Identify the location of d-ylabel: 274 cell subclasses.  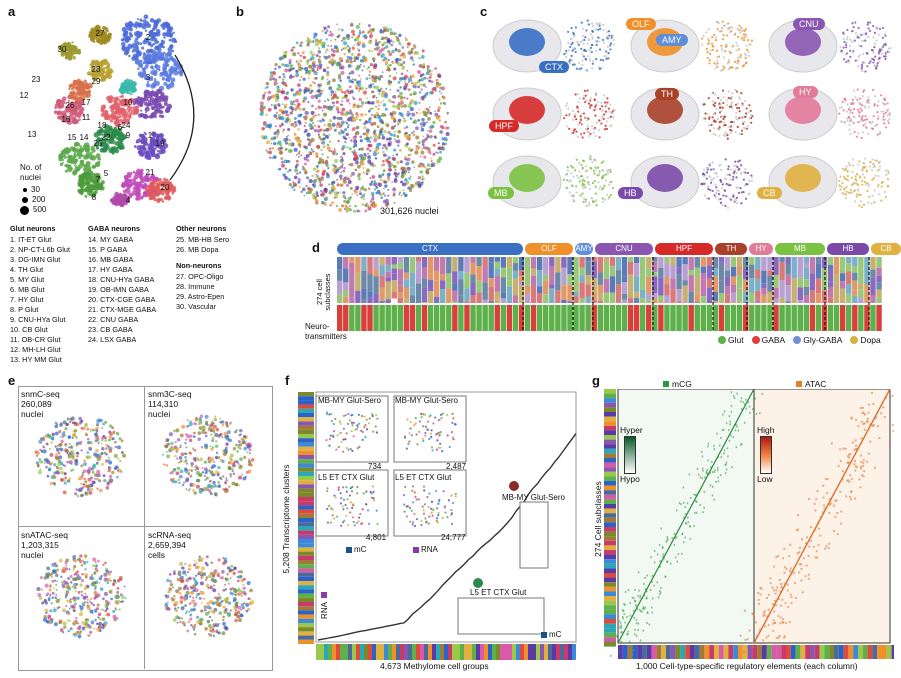
(323, 292).